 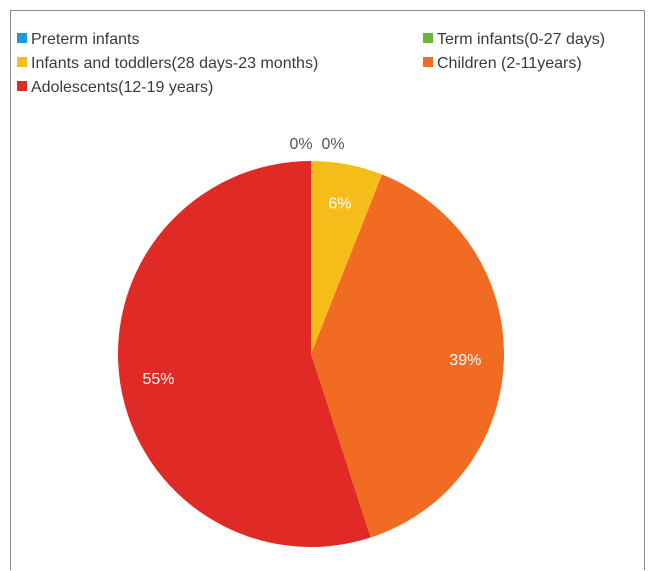 What do you see at coordinates (339, 203) in the screenshot?
I see `data-label-infants-toddlers: 6%` at bounding box center [339, 203].